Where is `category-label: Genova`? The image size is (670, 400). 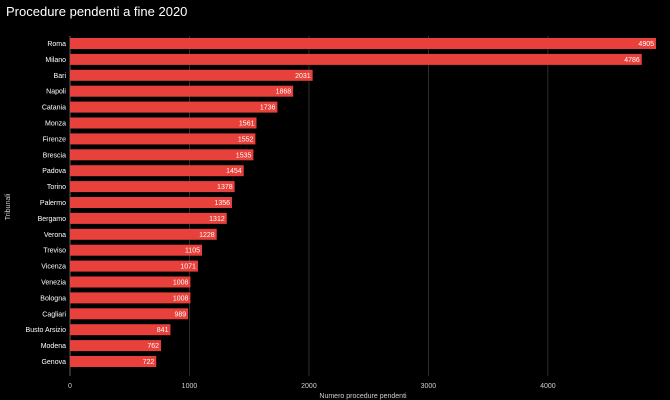 category-label: Genova is located at coordinates (53, 362).